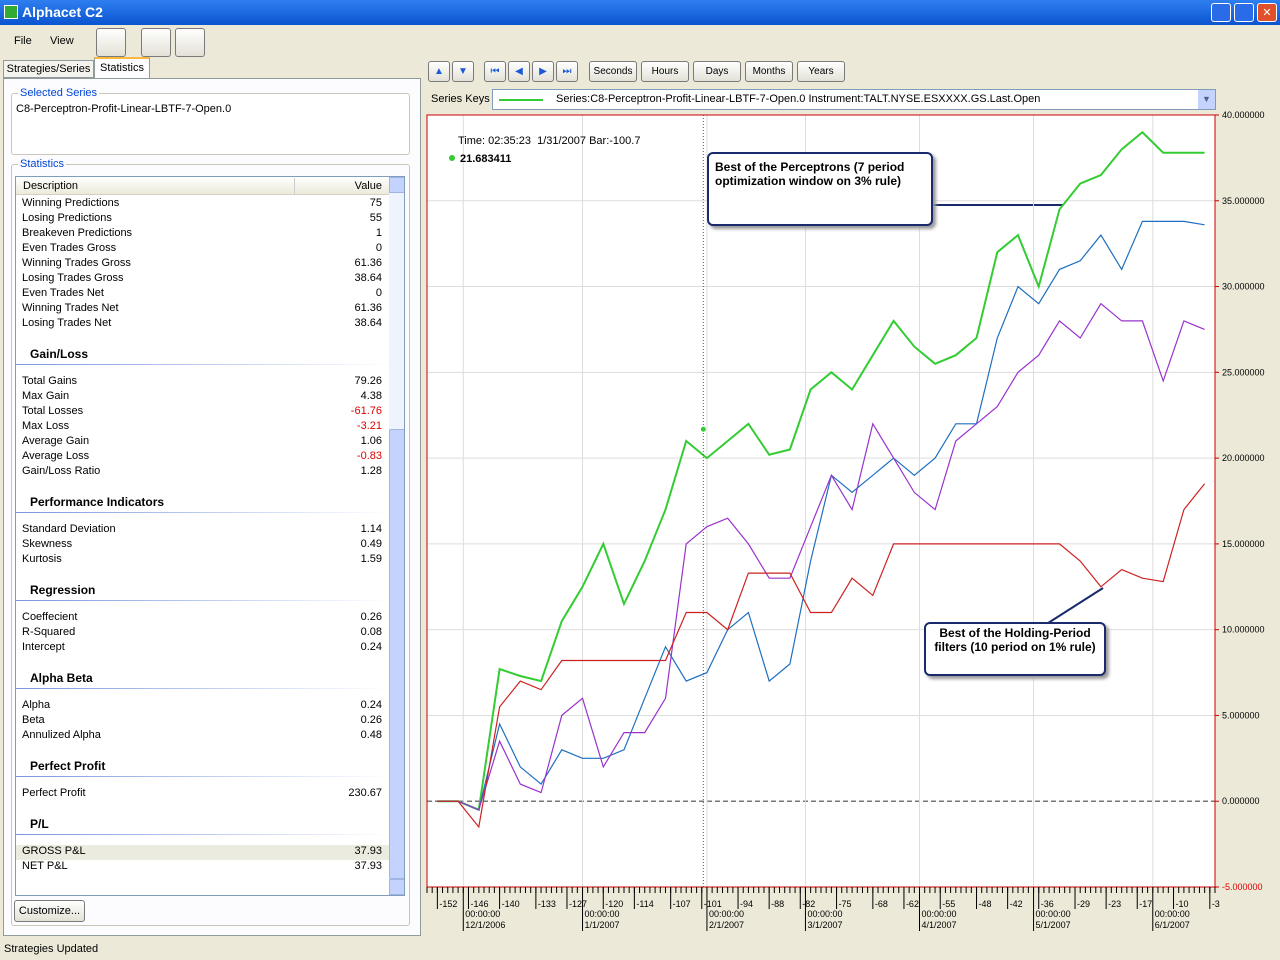 The height and width of the screenshot is (960, 1280). I want to click on section-header: P/L, so click(39, 824).